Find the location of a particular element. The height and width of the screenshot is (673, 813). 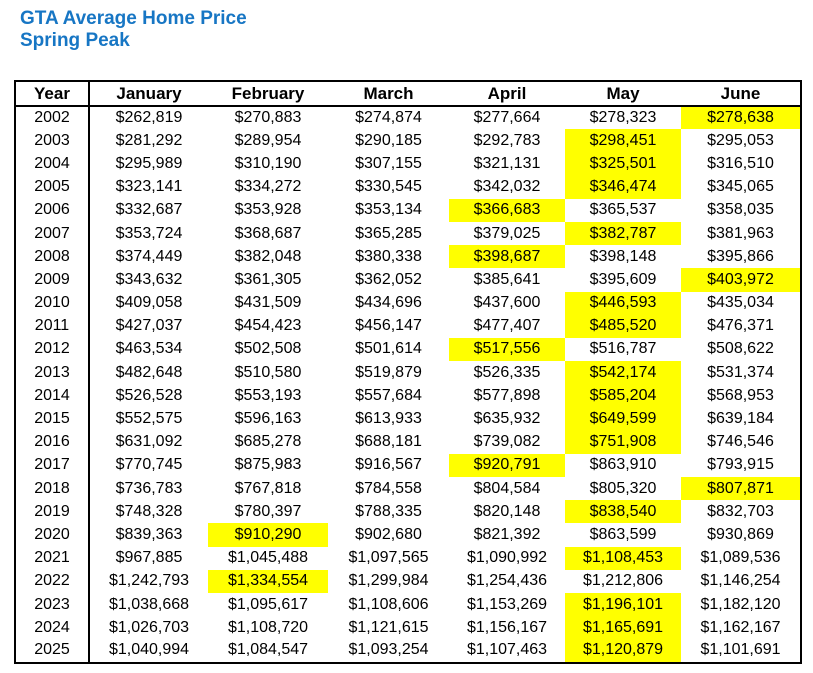

price-cell: $1,121,615 is located at coordinates (388, 627).